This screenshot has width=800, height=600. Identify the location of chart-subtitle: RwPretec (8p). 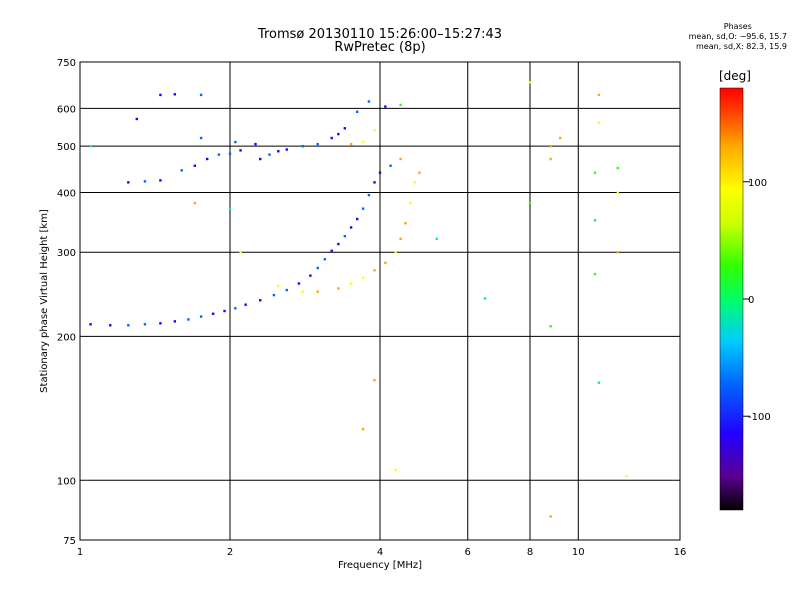
(380, 47).